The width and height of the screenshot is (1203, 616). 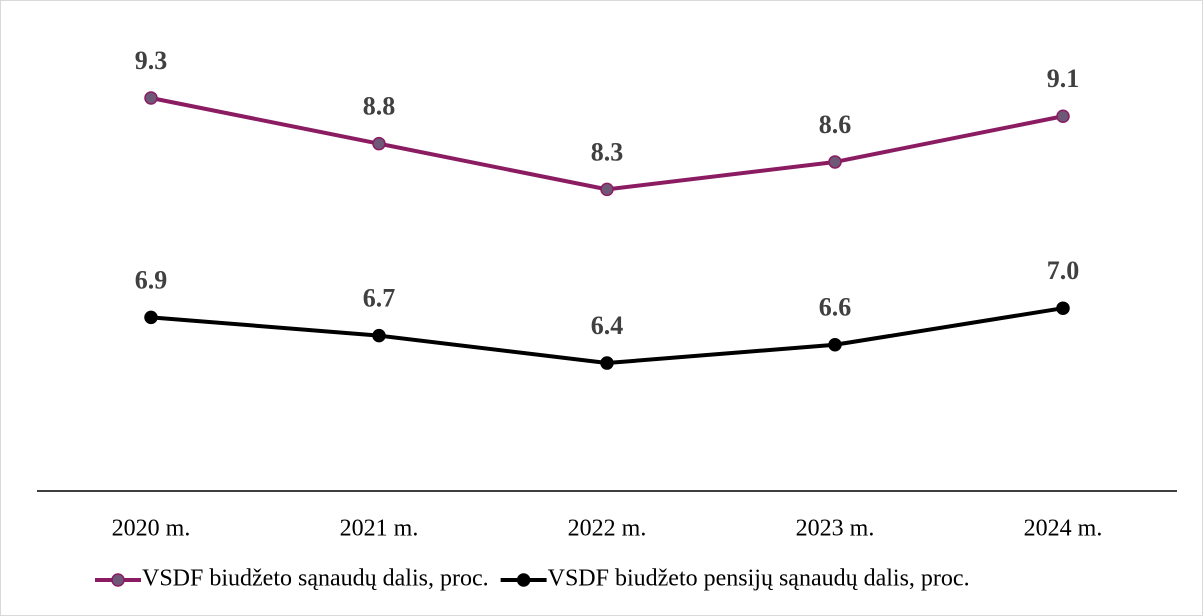 What do you see at coordinates (379, 298) in the screenshot?
I see `data-label: 6.7` at bounding box center [379, 298].